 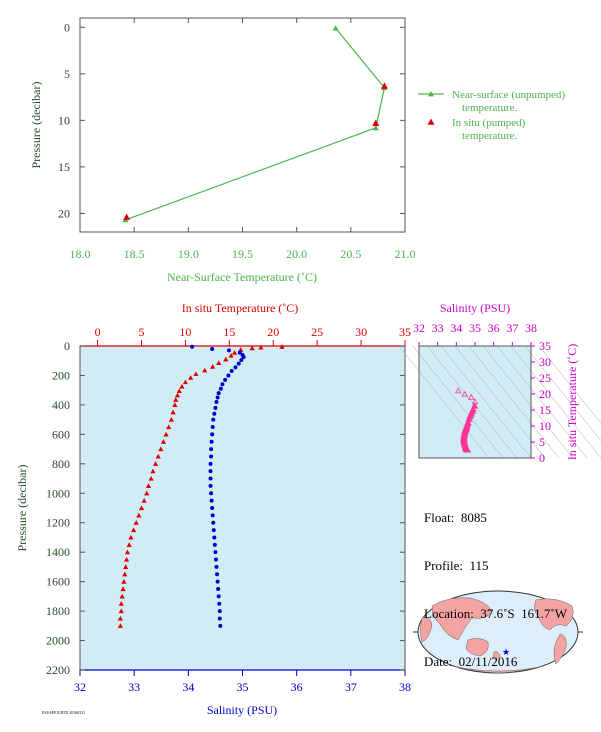 I want to click on p3-temperature-tick-label: 20, so click(x=545, y=394).